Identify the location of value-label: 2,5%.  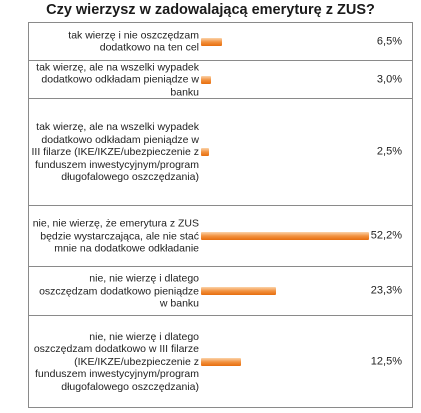
(389, 151).